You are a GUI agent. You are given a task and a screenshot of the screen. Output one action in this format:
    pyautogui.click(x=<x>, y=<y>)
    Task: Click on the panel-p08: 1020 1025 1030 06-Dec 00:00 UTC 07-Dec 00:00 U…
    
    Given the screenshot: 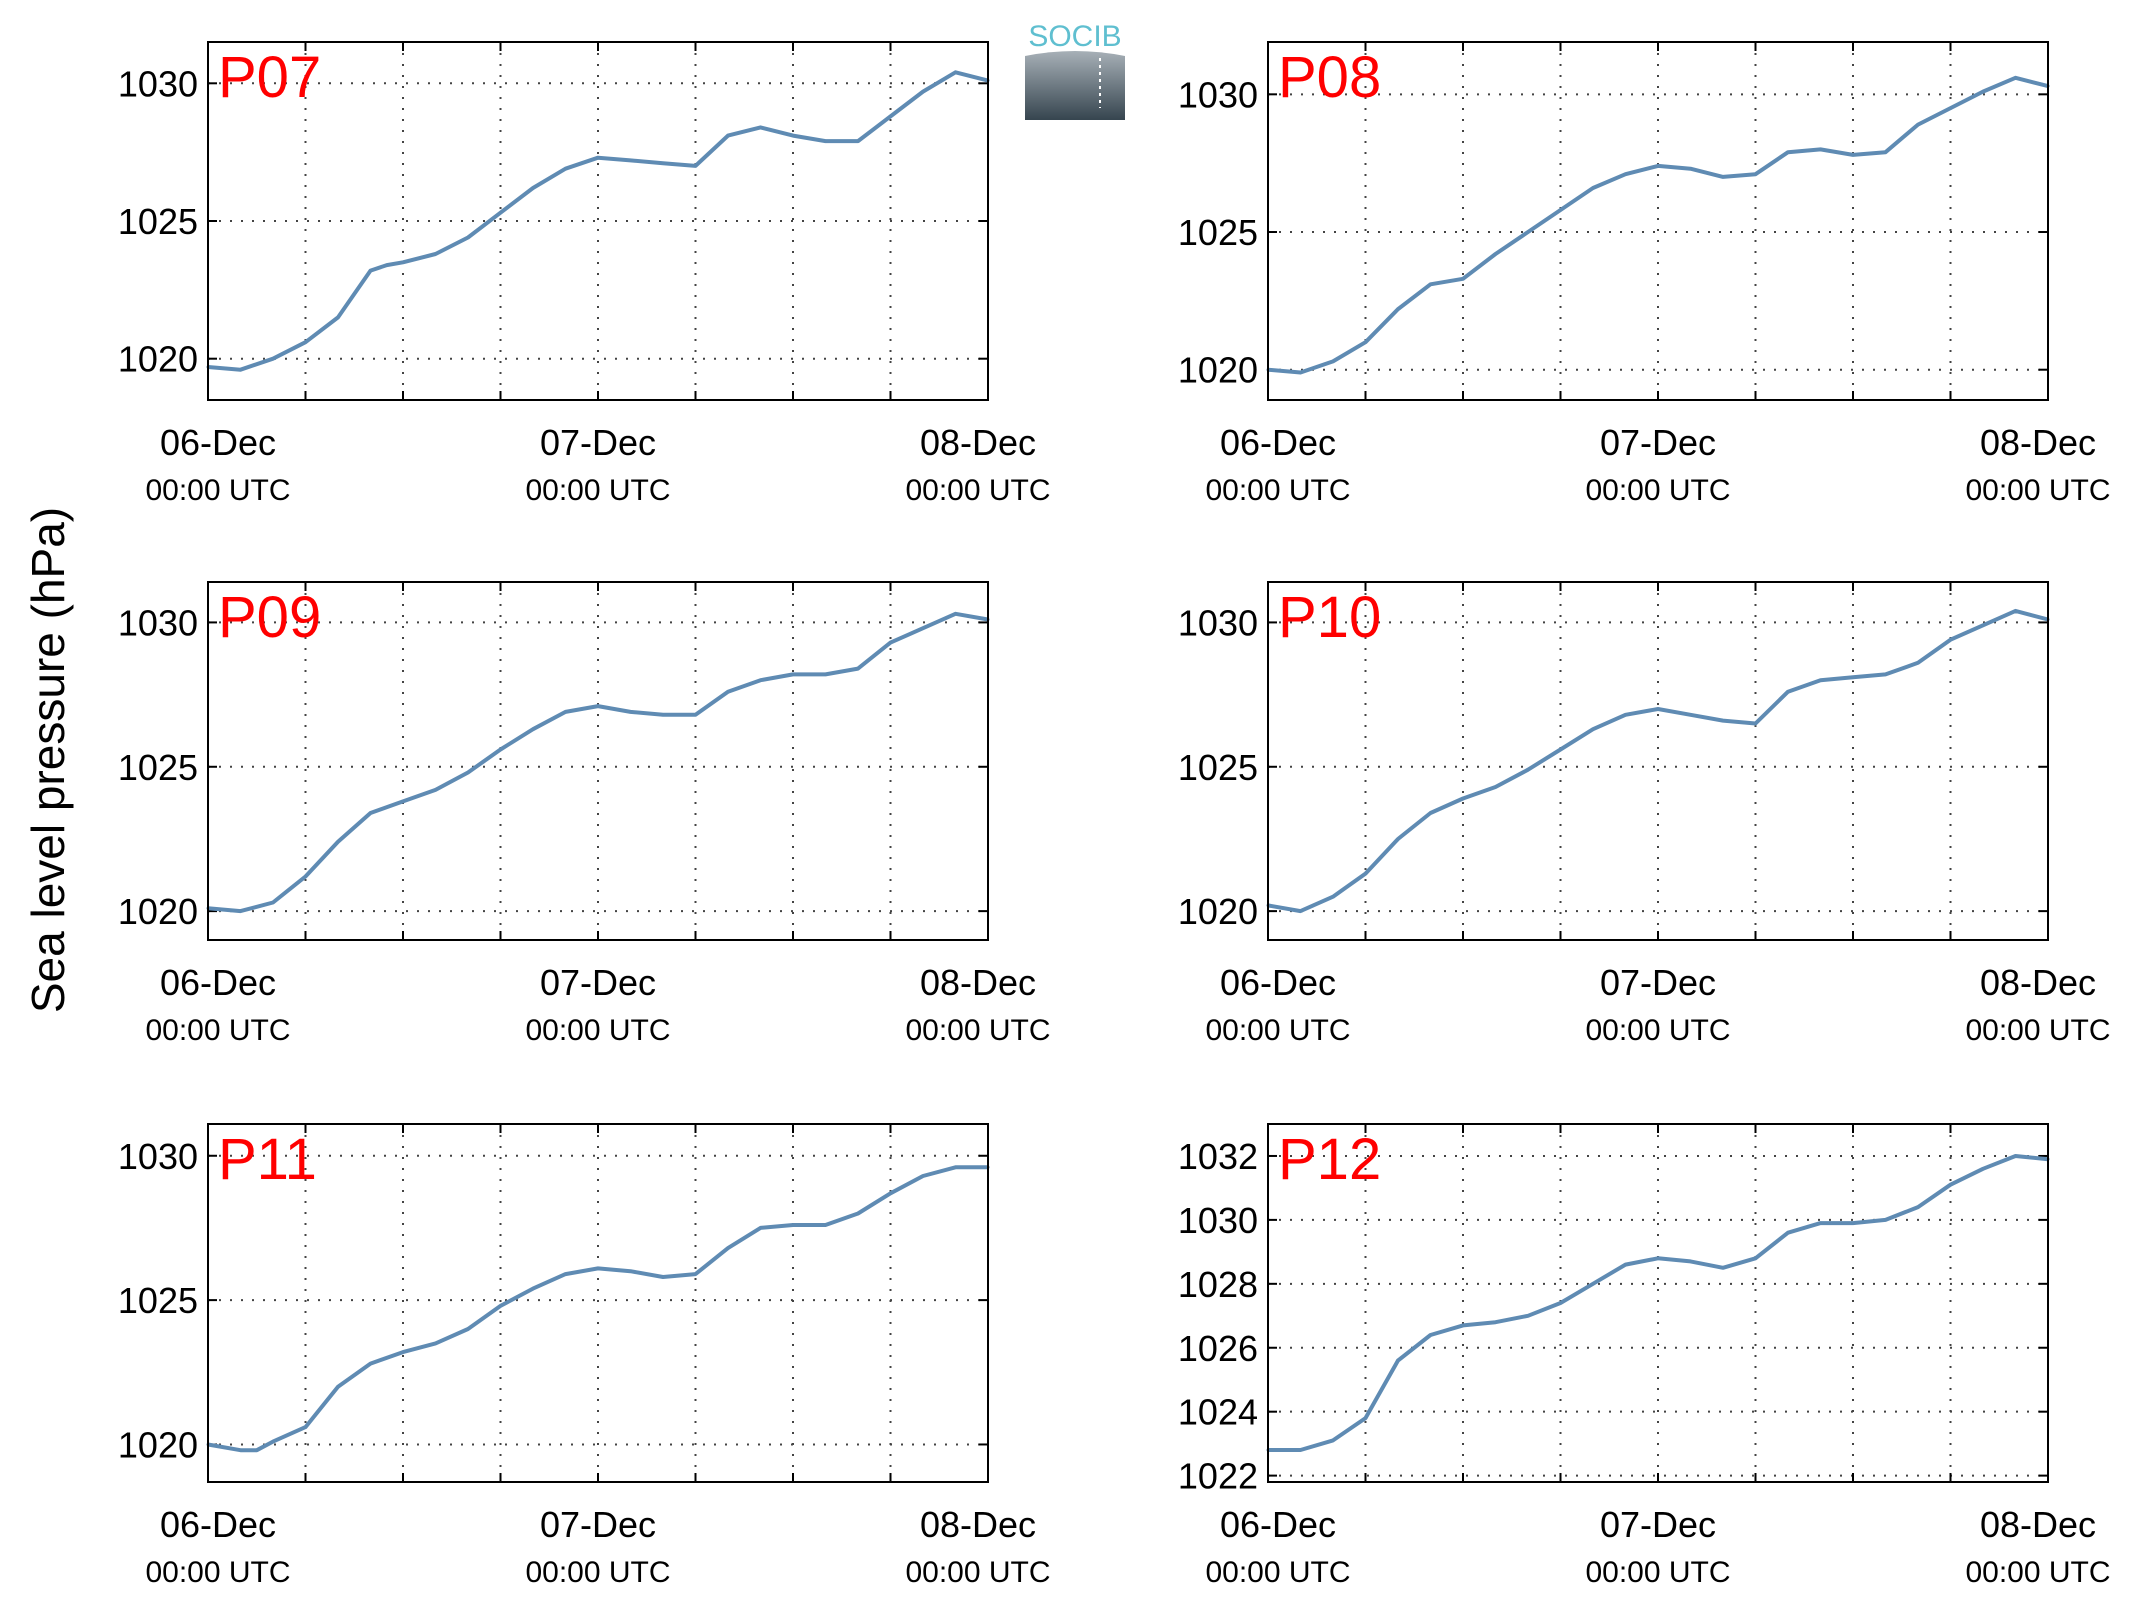 What is the action you would take?
    pyautogui.click(x=1644, y=274)
    